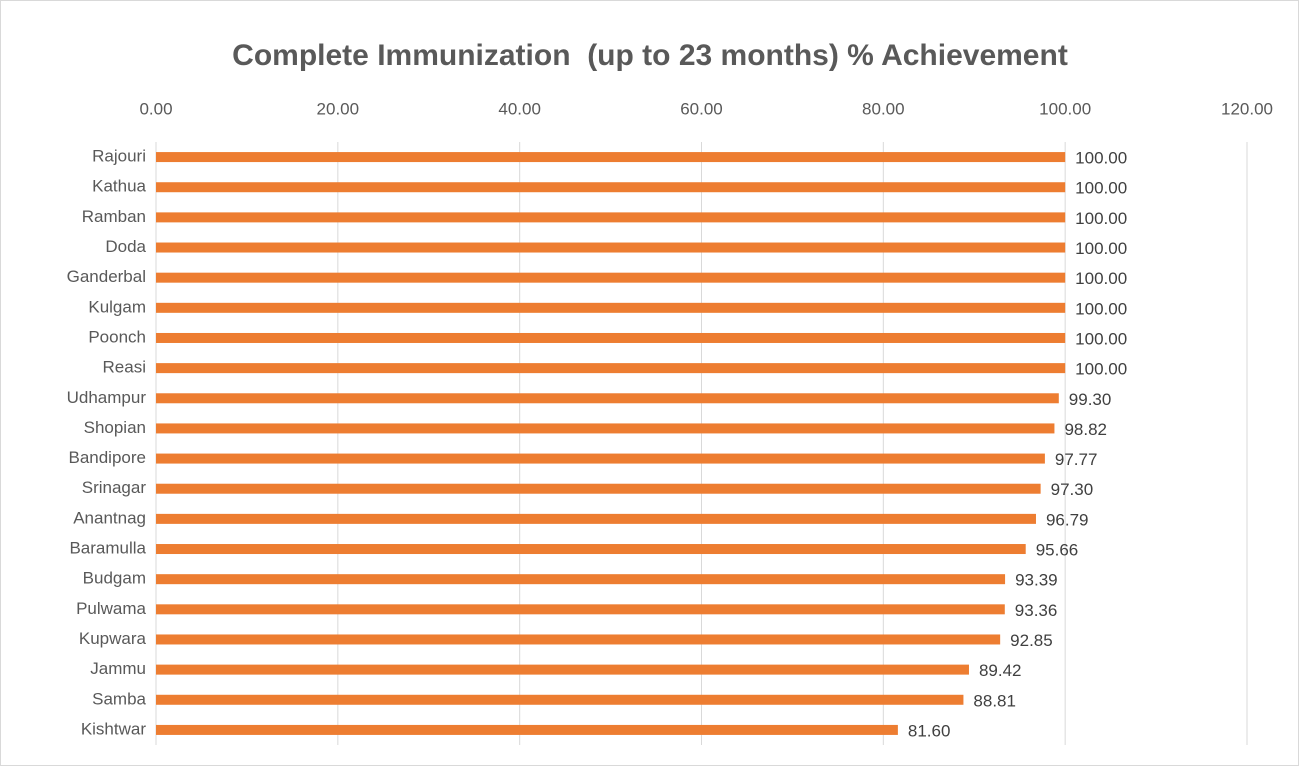 Image resolution: width=1300 pixels, height=767 pixels. What do you see at coordinates (114, 578) in the screenshot?
I see `y-tick-label: Budgam` at bounding box center [114, 578].